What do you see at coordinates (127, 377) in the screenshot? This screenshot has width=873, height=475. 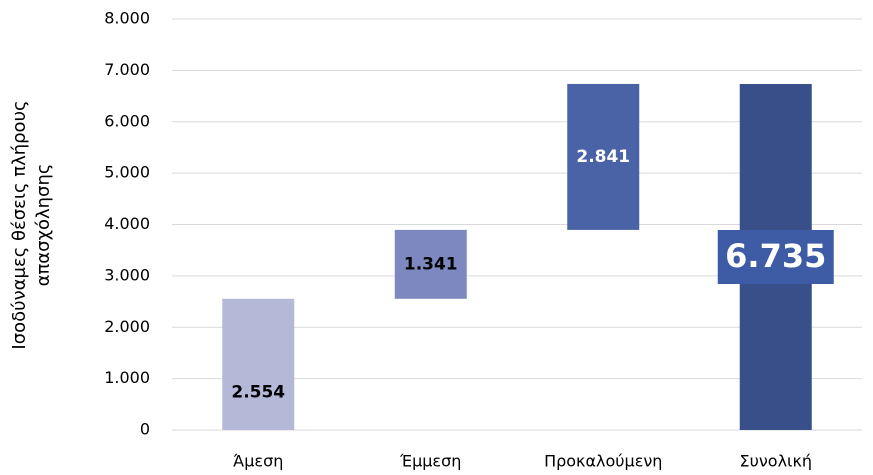 I see `y-tick-label: 1.000` at bounding box center [127, 377].